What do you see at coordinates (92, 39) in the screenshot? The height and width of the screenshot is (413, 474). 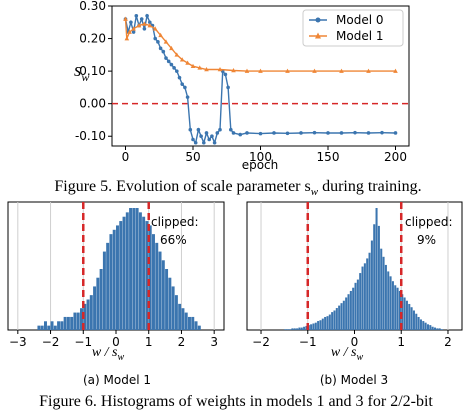 I see `y-tick-label: 0.20` at bounding box center [92, 39].